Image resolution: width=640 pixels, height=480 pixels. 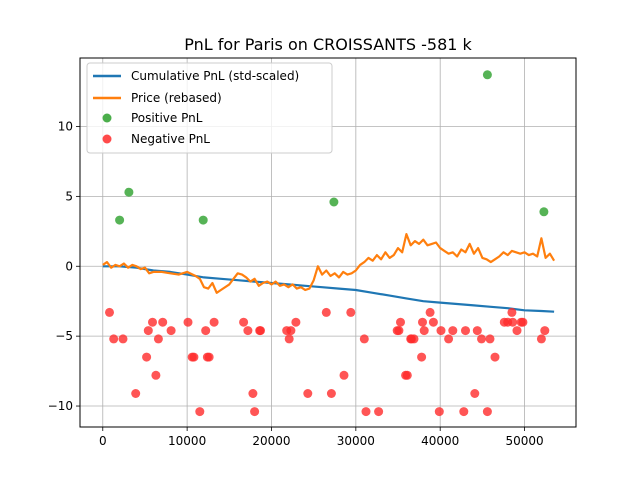 What do you see at coordinates (60, 406) in the screenshot?
I see `y-tick-label: −10` at bounding box center [60, 406].